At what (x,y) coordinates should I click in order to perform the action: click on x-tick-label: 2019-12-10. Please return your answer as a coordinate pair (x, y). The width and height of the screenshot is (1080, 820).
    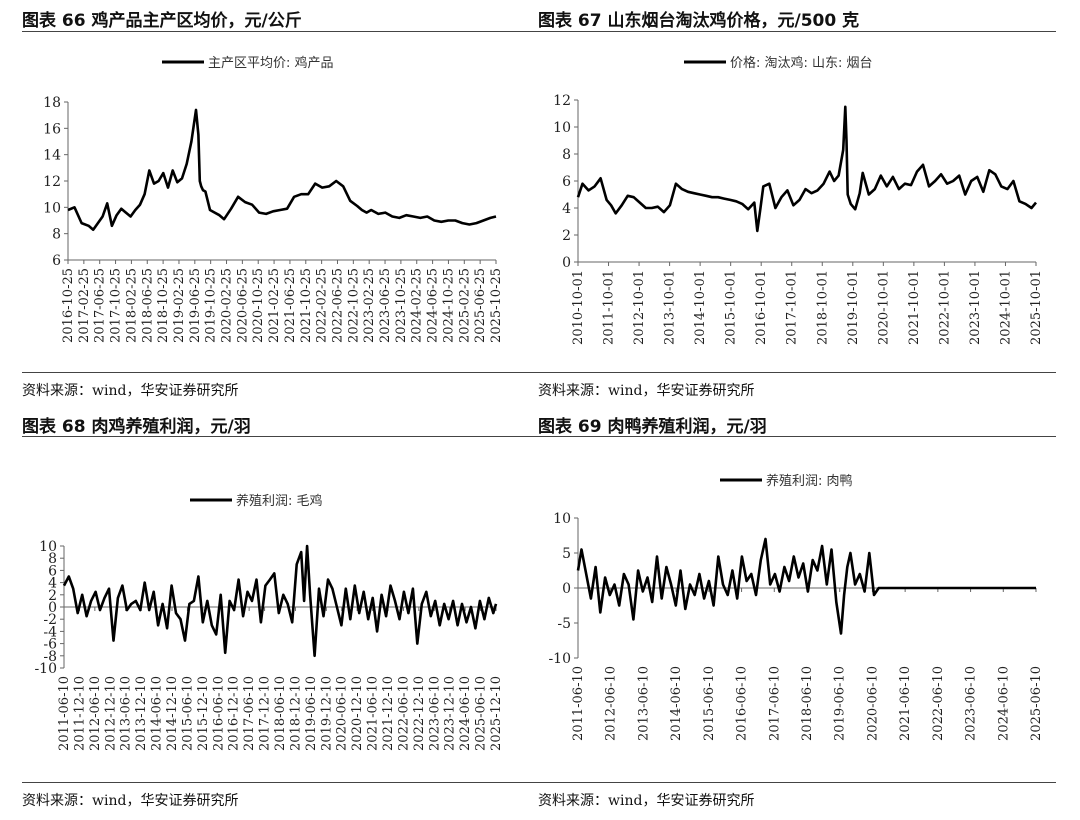
    Looking at the image, I should click on (326, 713).